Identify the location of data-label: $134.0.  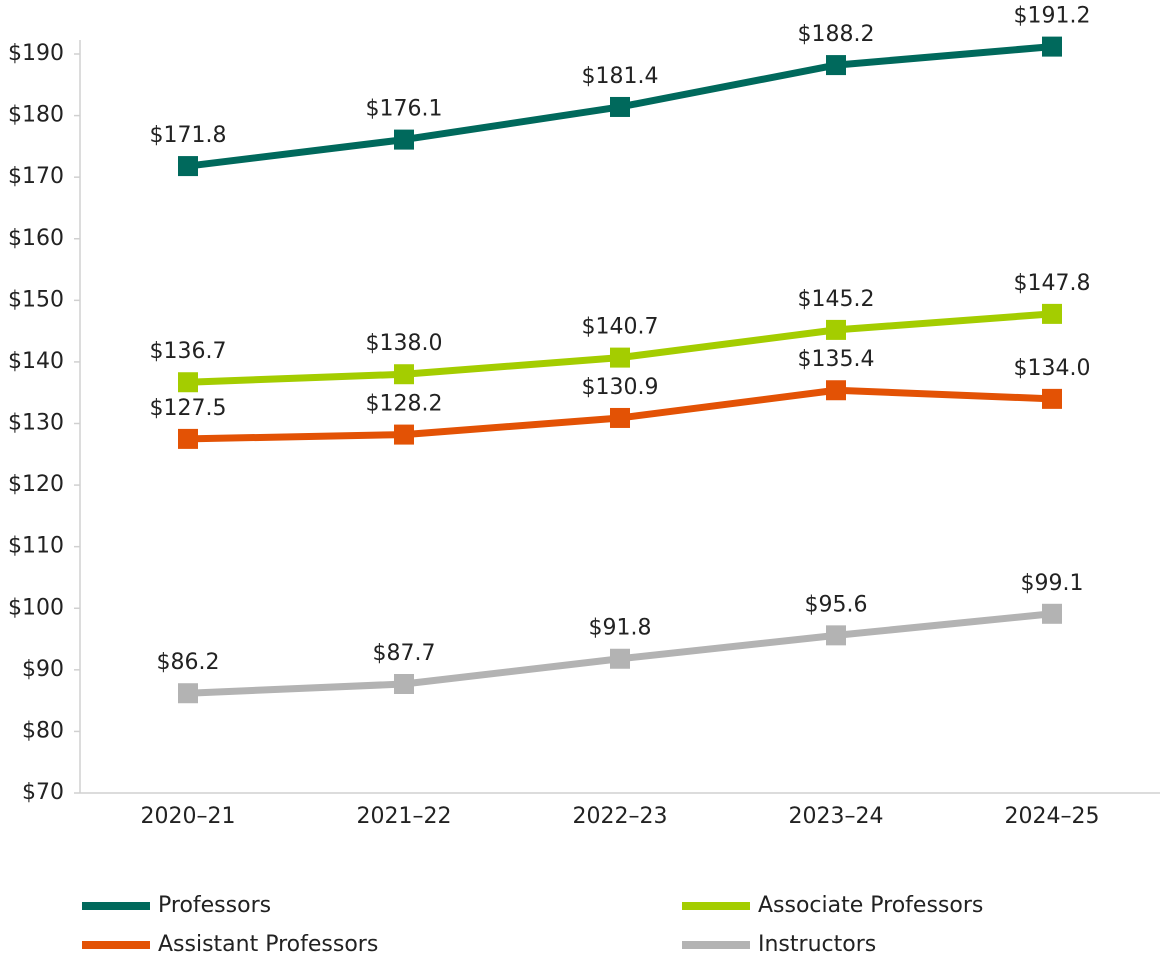
(1052, 368).